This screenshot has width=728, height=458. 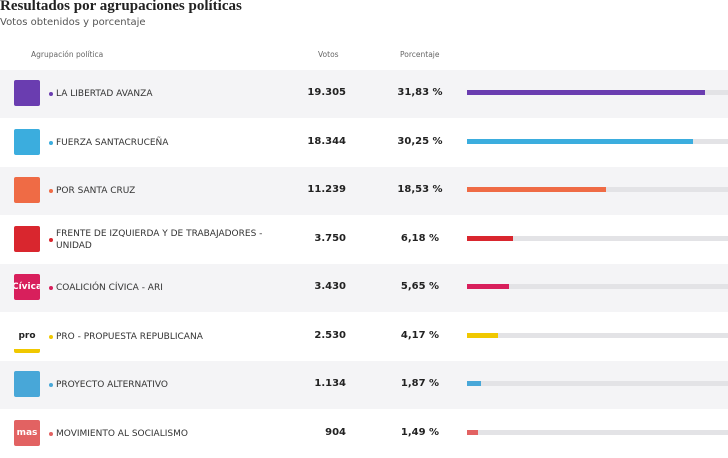 What do you see at coordinates (122, 433) in the screenshot?
I see `party-name: MOVIMIENTO AL SOCIALISMO` at bounding box center [122, 433].